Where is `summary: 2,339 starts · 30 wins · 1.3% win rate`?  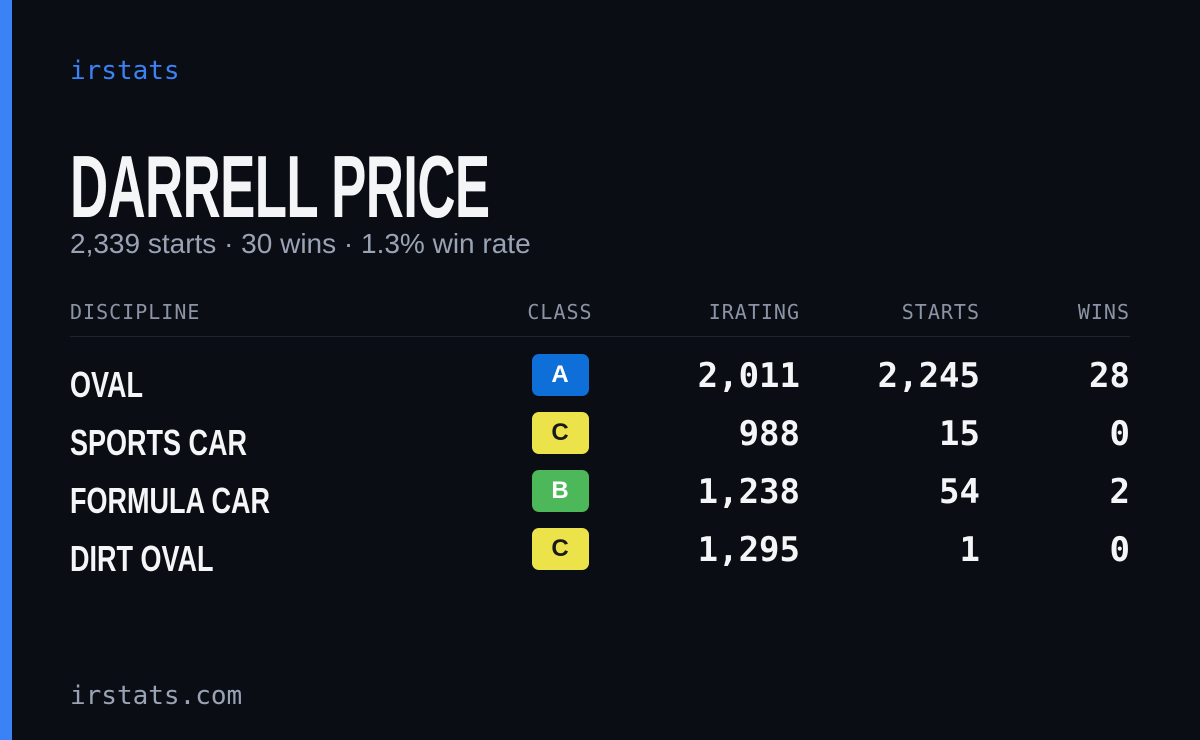 summary: 2,339 starts · 30 wins · 1.3% win rate is located at coordinates (300, 243).